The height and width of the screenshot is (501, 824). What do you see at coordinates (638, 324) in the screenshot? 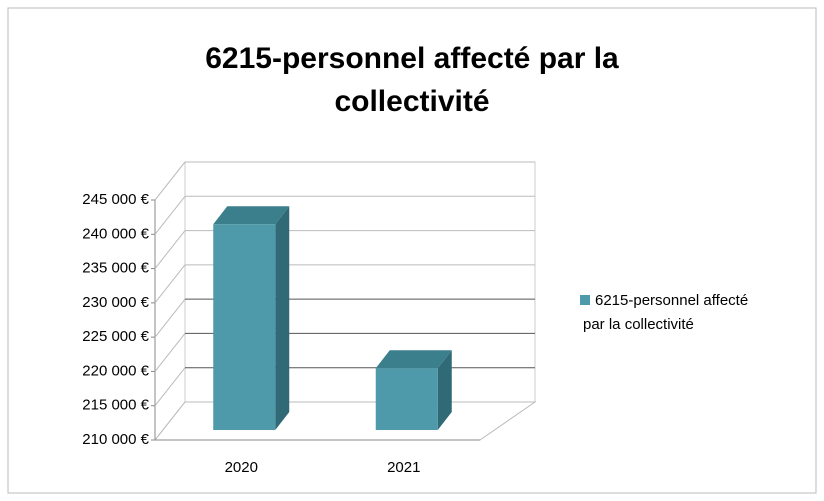
I see `legend-label: par la collectivité` at bounding box center [638, 324].